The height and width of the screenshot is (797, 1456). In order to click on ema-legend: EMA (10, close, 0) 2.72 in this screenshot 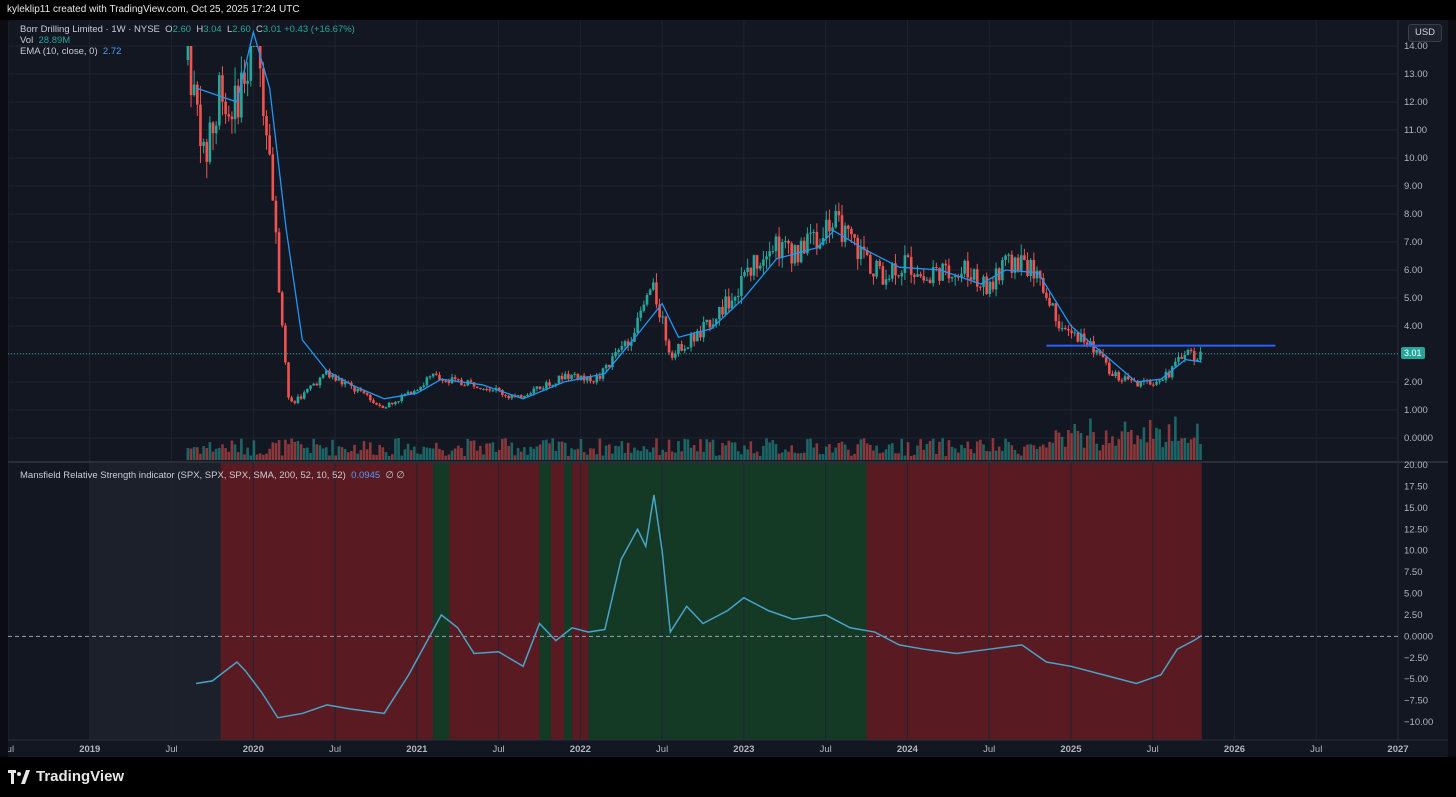, I will do `click(70, 51)`.